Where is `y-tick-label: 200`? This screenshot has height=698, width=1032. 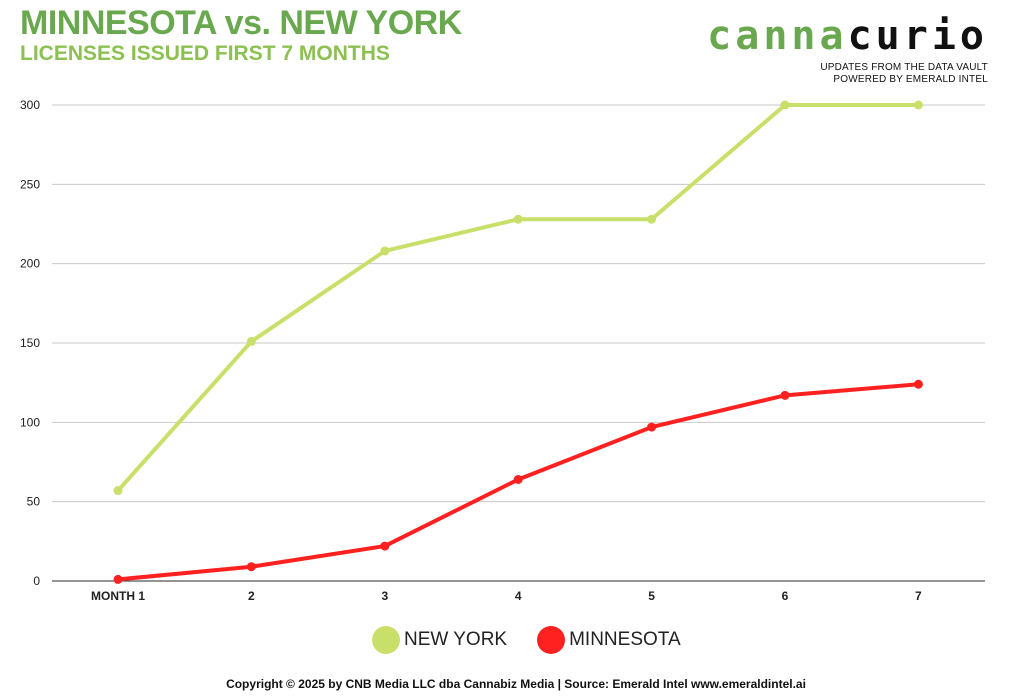
y-tick-label: 200 is located at coordinates (30, 264).